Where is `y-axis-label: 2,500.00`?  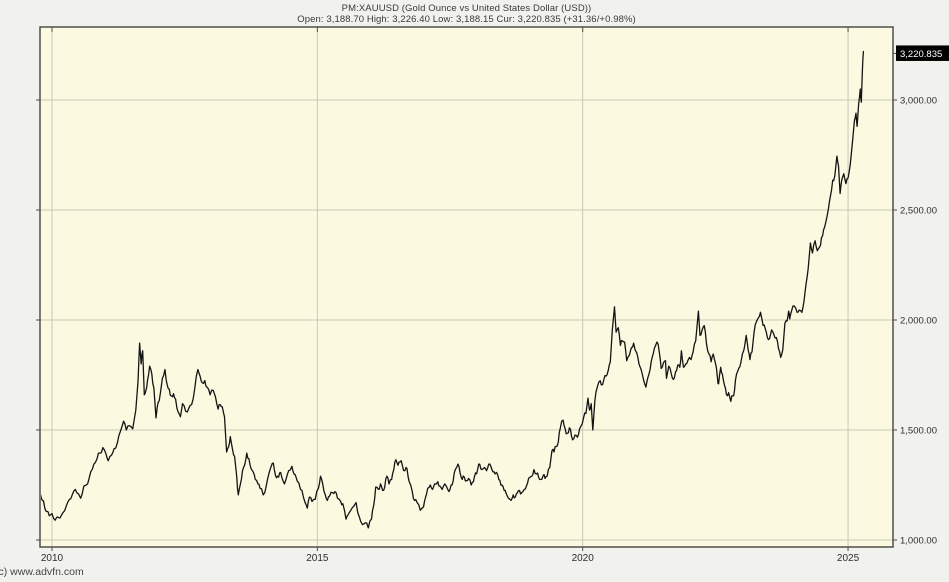
y-axis-label: 2,500.00 is located at coordinates (918, 211).